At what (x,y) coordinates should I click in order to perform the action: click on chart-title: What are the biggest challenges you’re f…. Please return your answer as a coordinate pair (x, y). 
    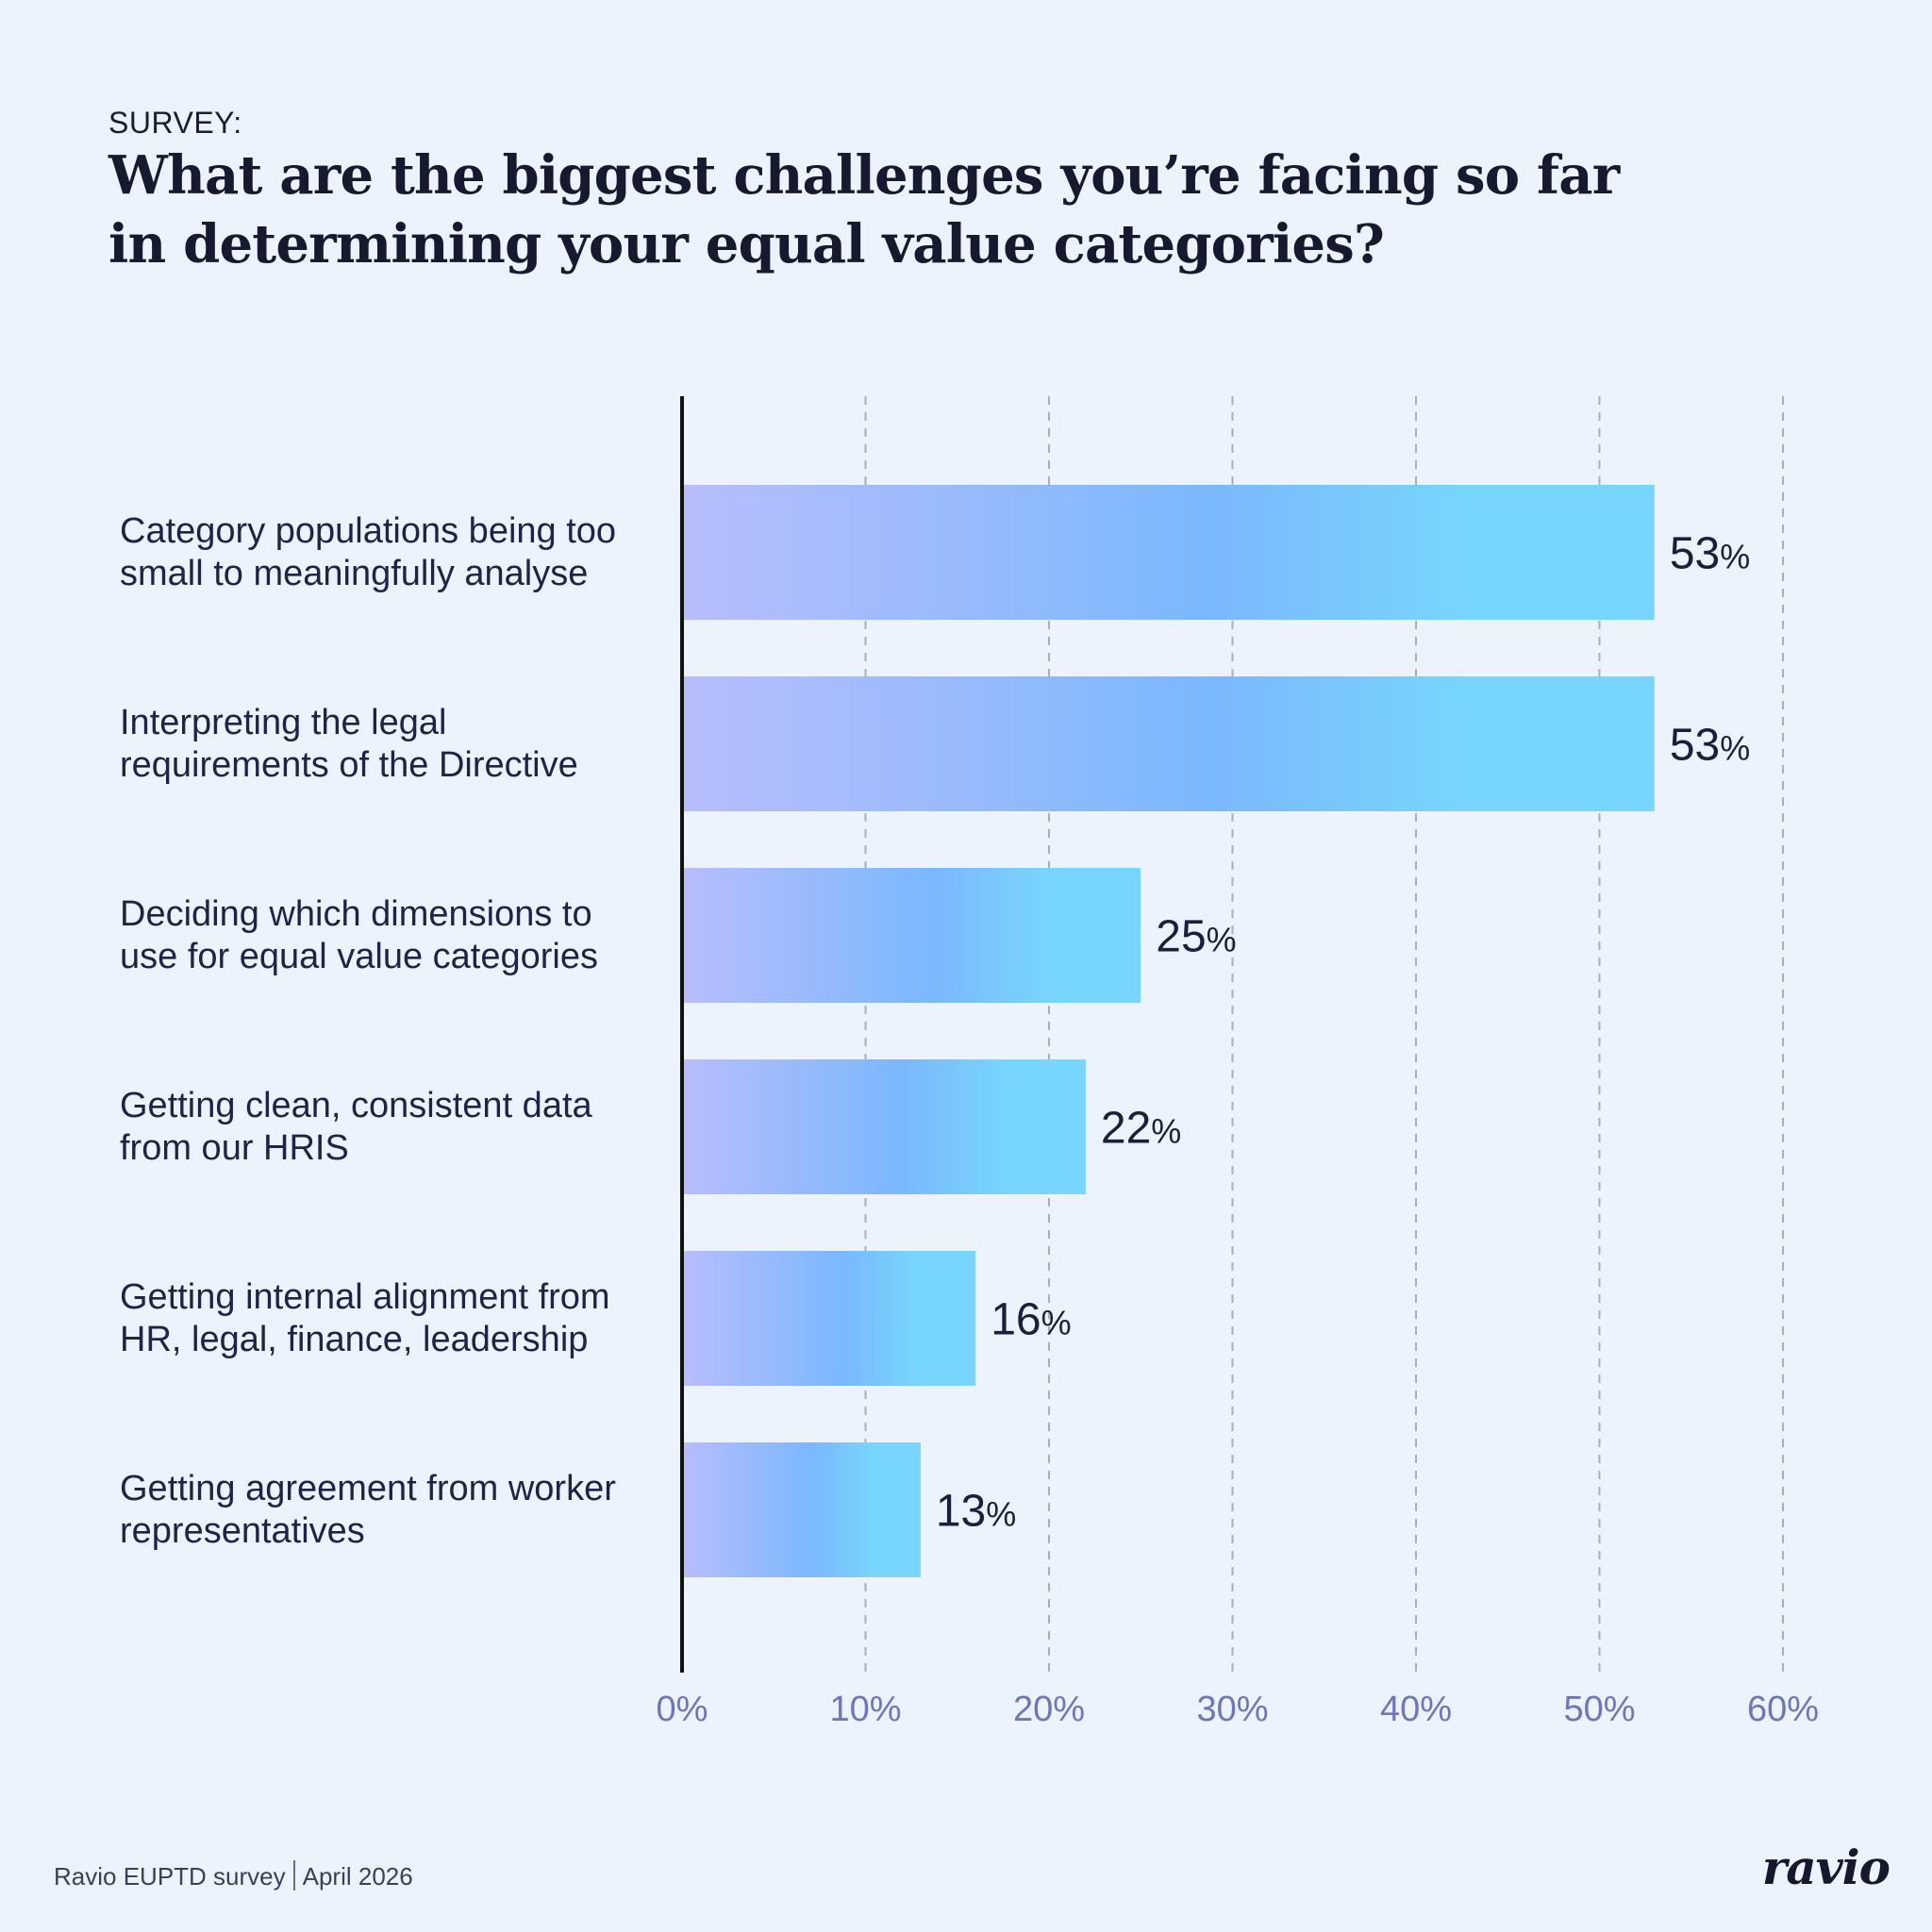
    Looking at the image, I should click on (864, 209).